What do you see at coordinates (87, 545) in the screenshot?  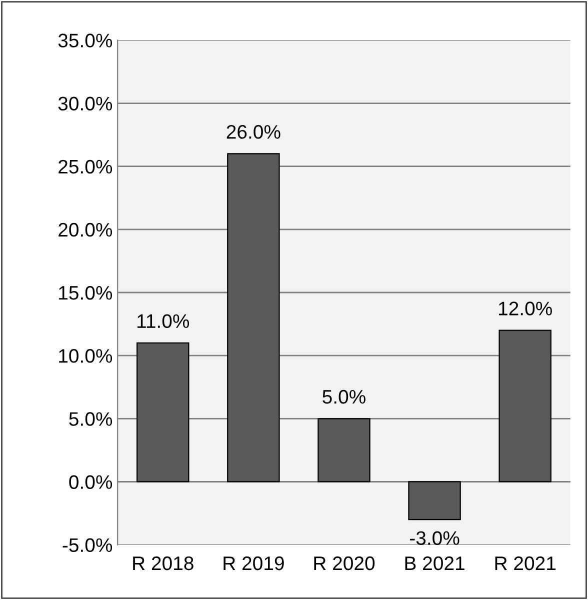 I see `y-tick-label: -5.0%` at bounding box center [87, 545].